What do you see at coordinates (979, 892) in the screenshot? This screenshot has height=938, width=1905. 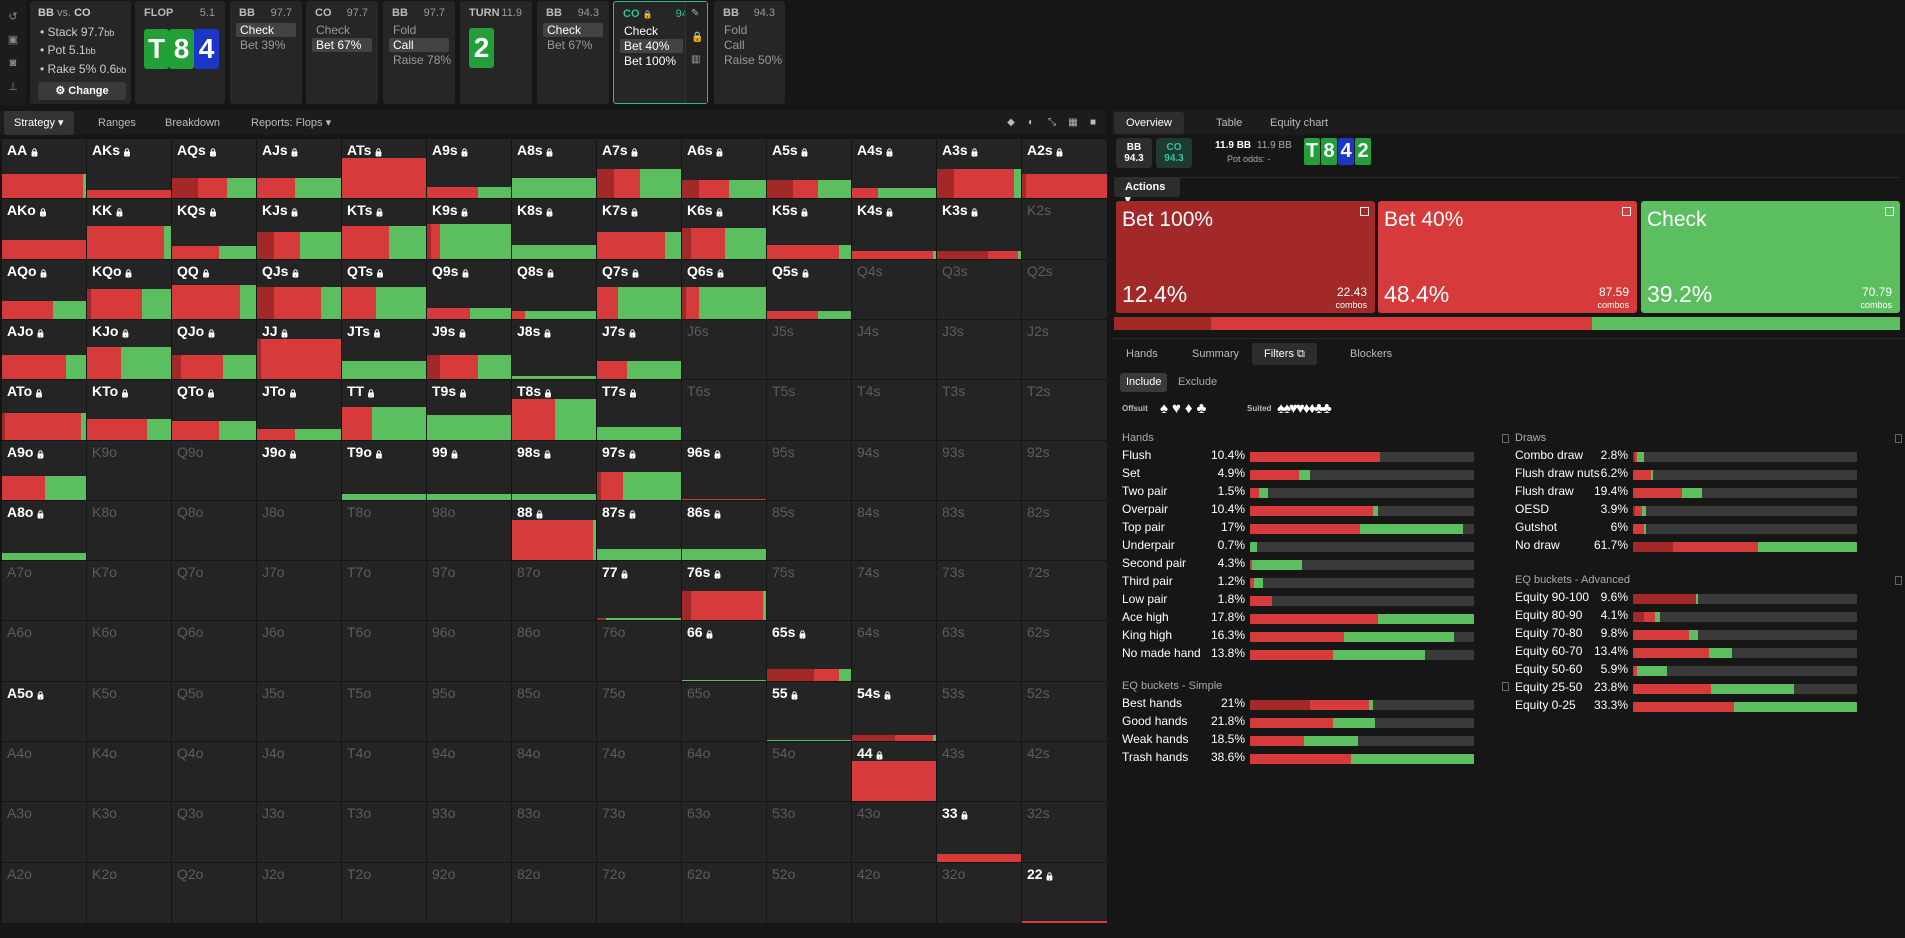 I see `hand-cell-32o: 32o` at bounding box center [979, 892].